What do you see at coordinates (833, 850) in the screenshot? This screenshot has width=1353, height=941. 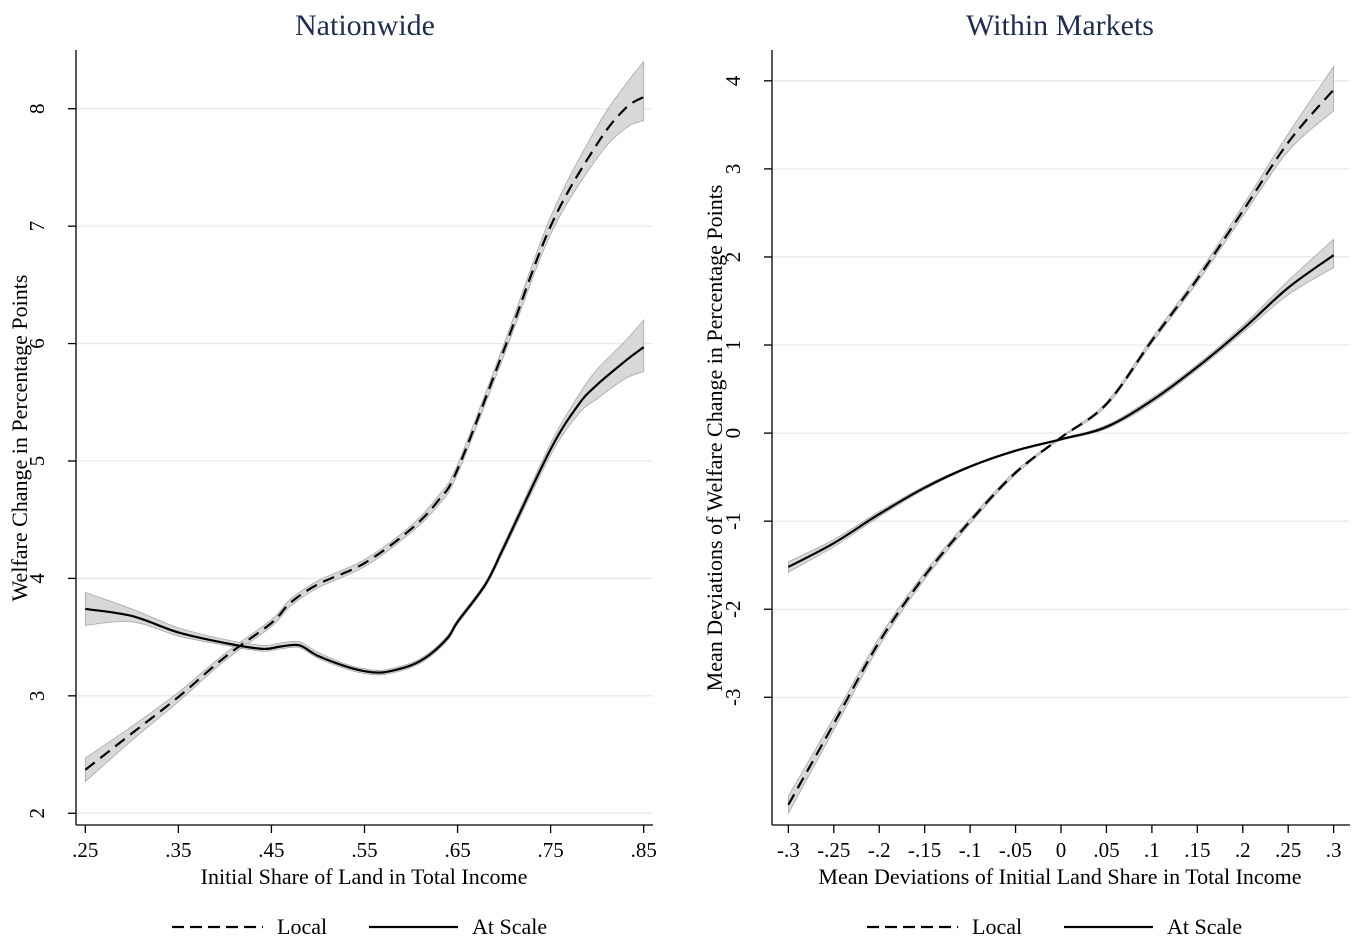 I see `x-tick-label: -.25` at bounding box center [833, 850].